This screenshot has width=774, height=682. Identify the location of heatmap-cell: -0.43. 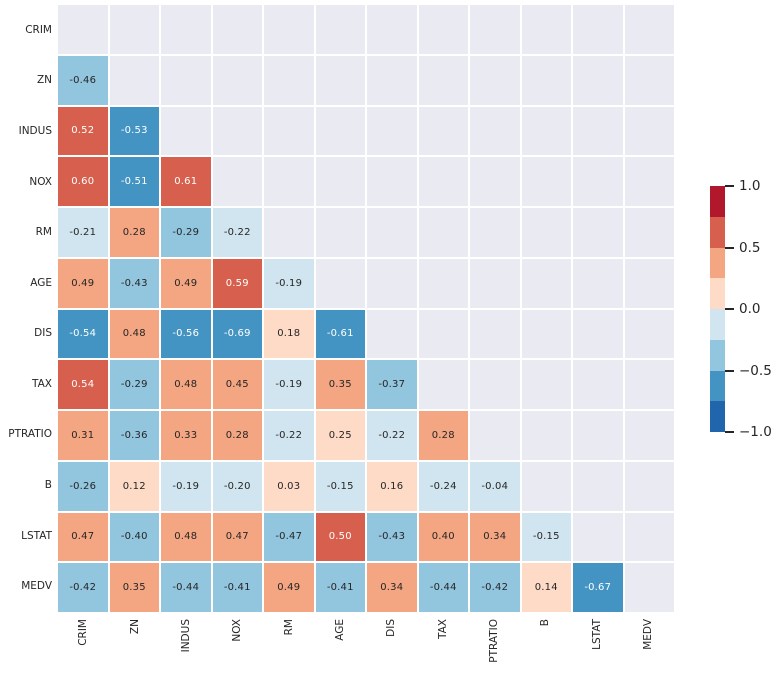
(134, 283).